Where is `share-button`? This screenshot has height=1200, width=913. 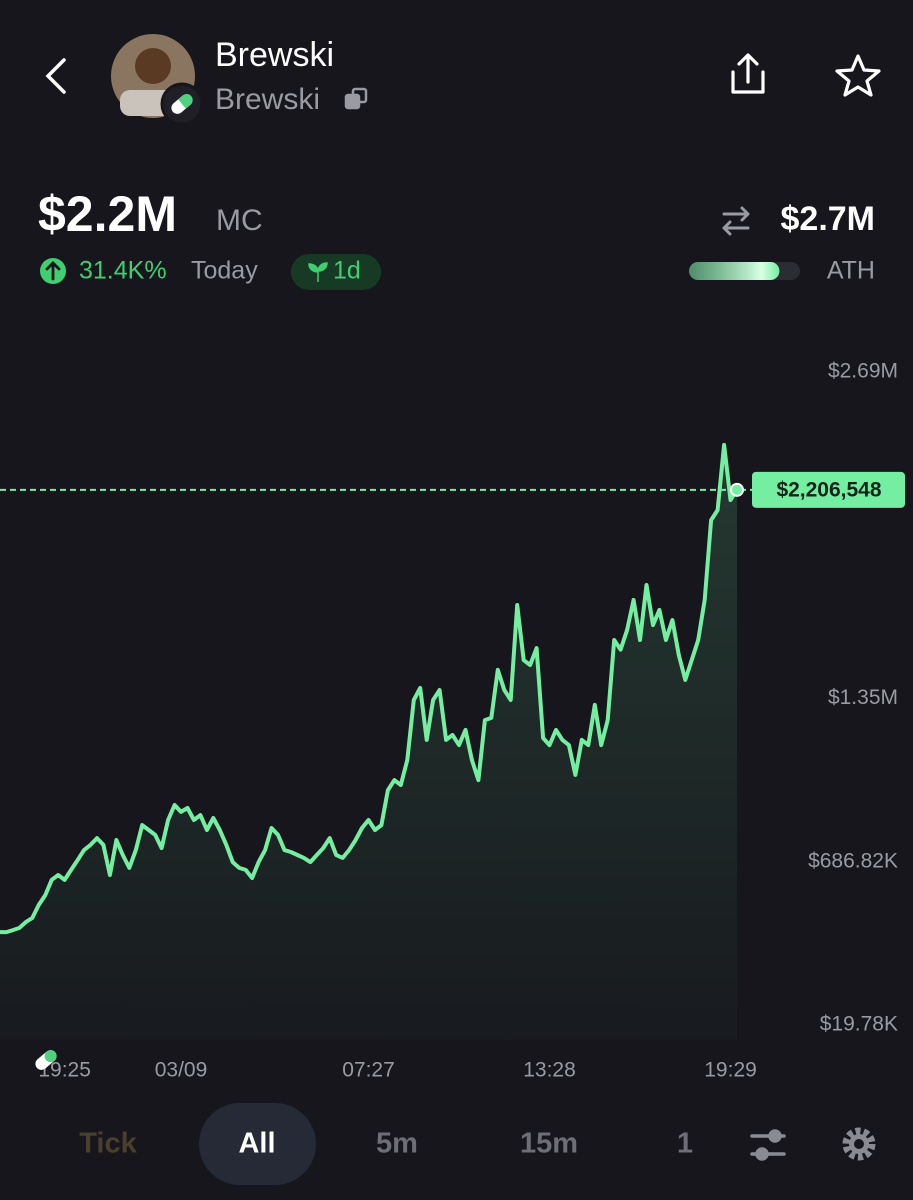
share-button is located at coordinates (748, 73).